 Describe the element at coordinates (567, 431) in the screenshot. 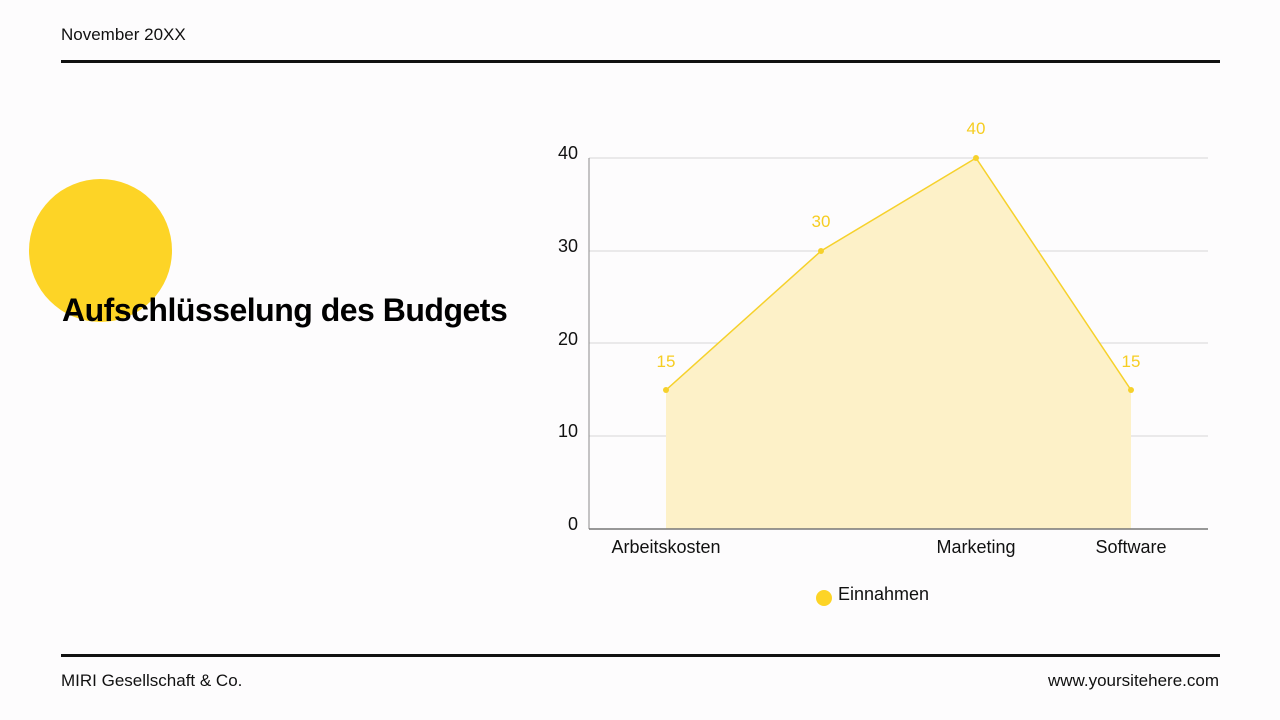

I see `y-tick-10: 10` at that location.